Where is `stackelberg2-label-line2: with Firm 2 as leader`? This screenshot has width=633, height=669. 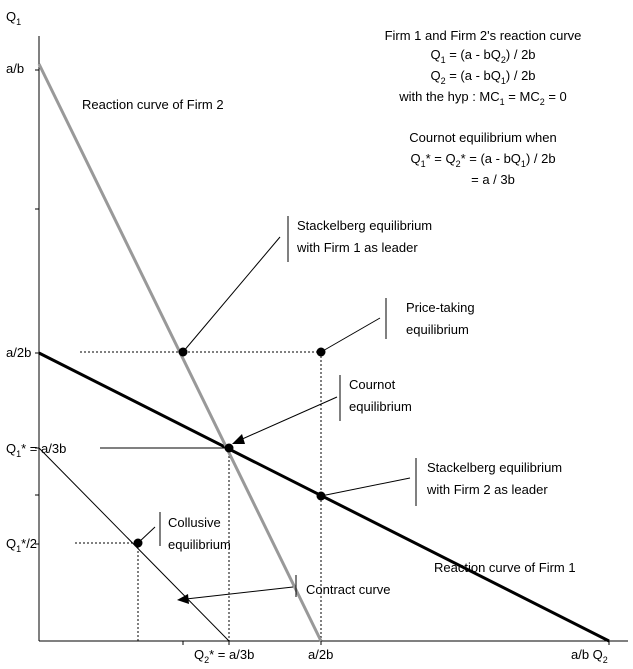
stackelberg2-label-line2: with Firm 2 as leader is located at coordinates (487, 489).